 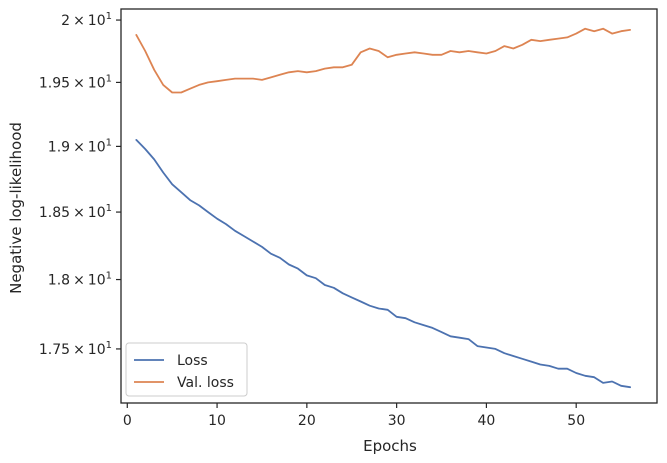 What do you see at coordinates (205, 383) in the screenshot?
I see `legend-label-val-loss: Val. loss` at bounding box center [205, 383].